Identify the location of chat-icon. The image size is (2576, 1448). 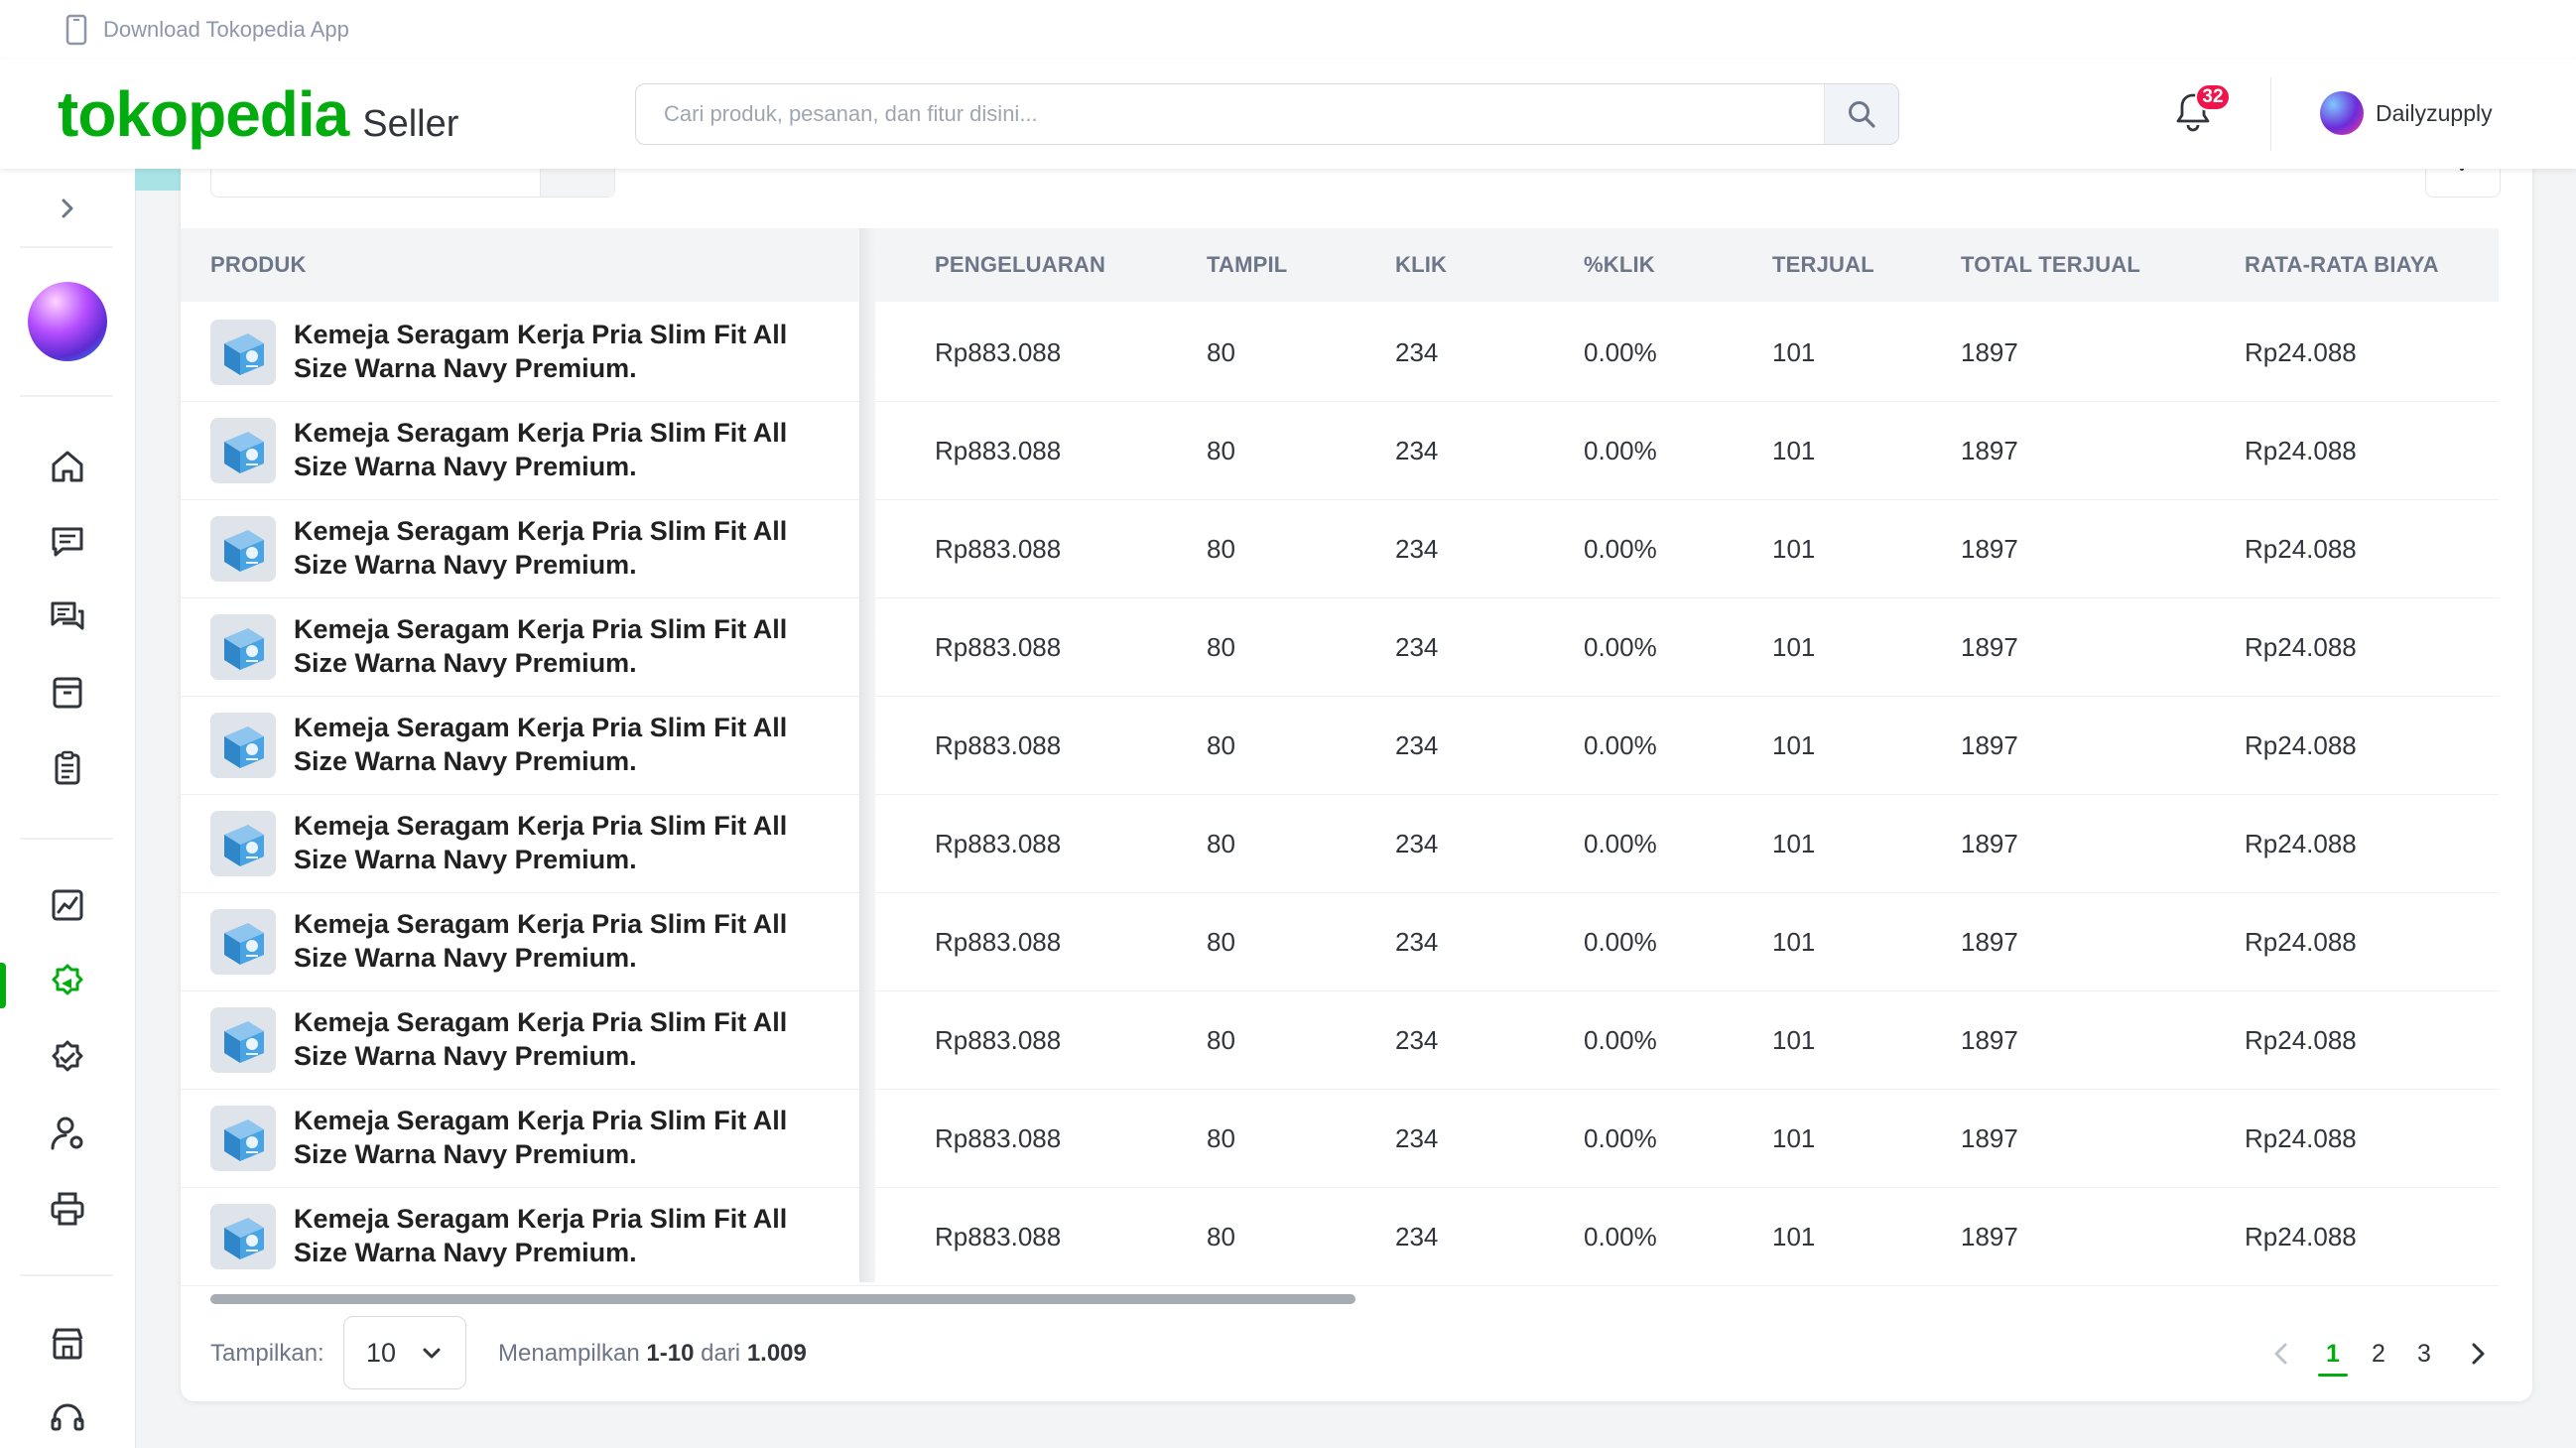
(68, 542).